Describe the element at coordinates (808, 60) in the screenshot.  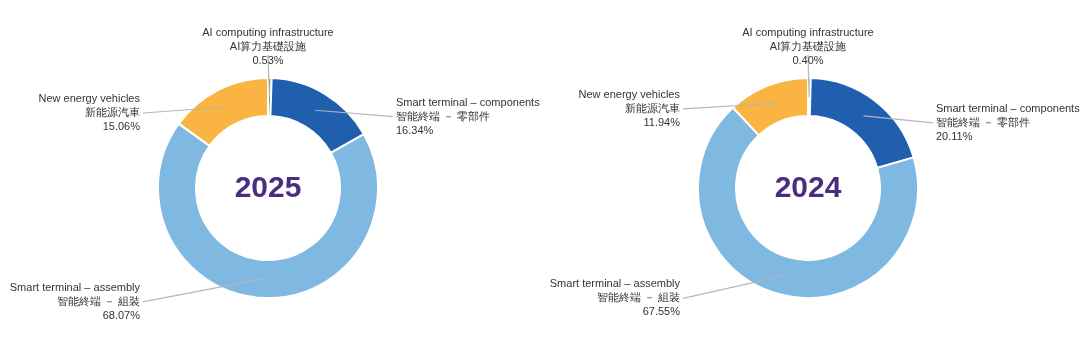
I see `data-label: 0.40%` at that location.